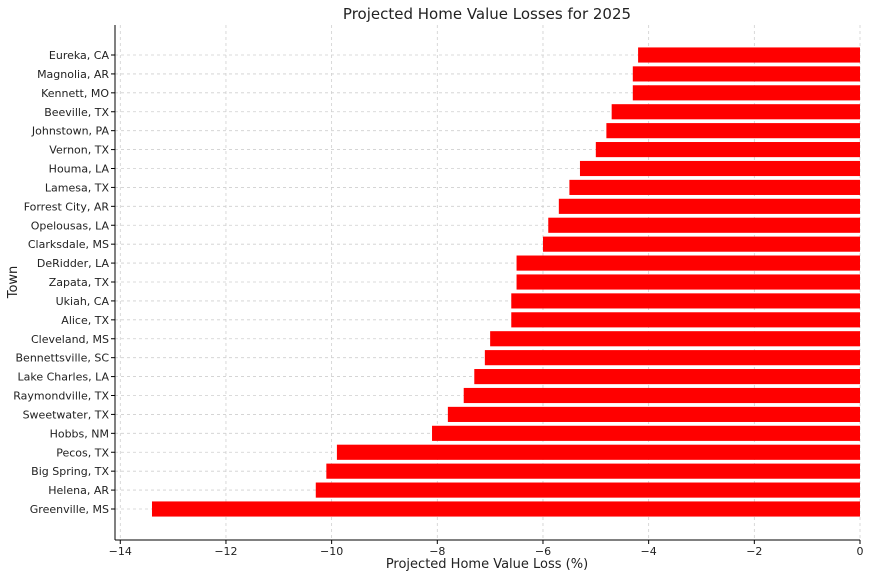 This screenshot has height=578, width=870. I want to click on x-axis-label: Projected Home Value Loss (%), so click(487, 564).